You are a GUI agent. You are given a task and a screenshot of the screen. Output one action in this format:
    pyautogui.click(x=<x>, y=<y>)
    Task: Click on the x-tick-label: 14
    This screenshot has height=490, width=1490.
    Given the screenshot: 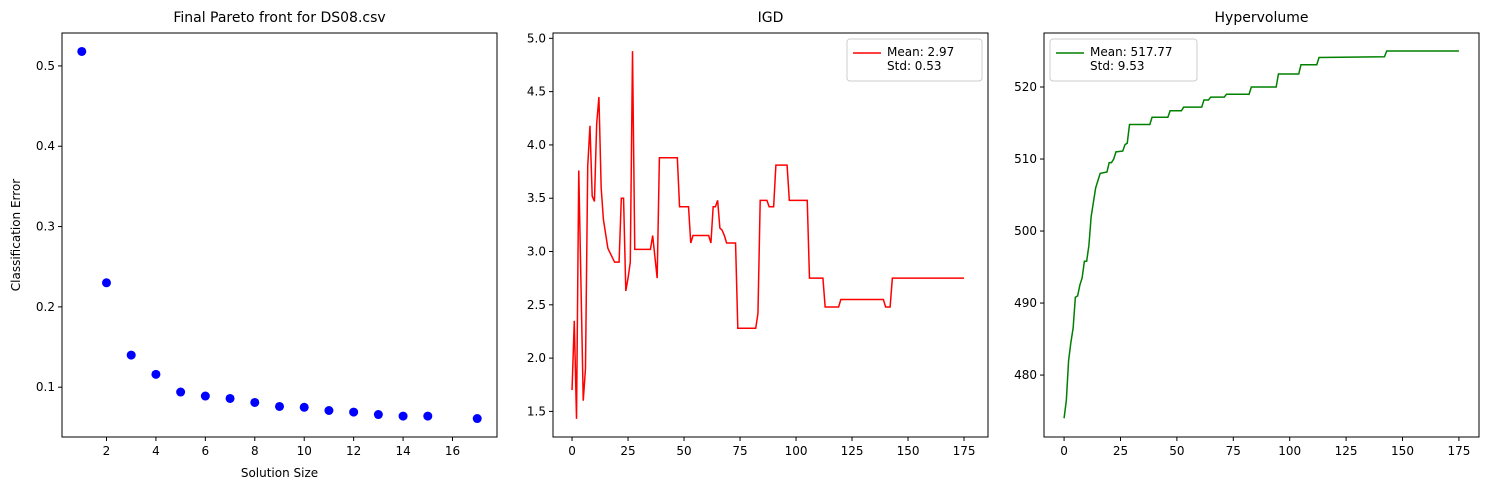 What is the action you would take?
    pyautogui.click(x=402, y=451)
    